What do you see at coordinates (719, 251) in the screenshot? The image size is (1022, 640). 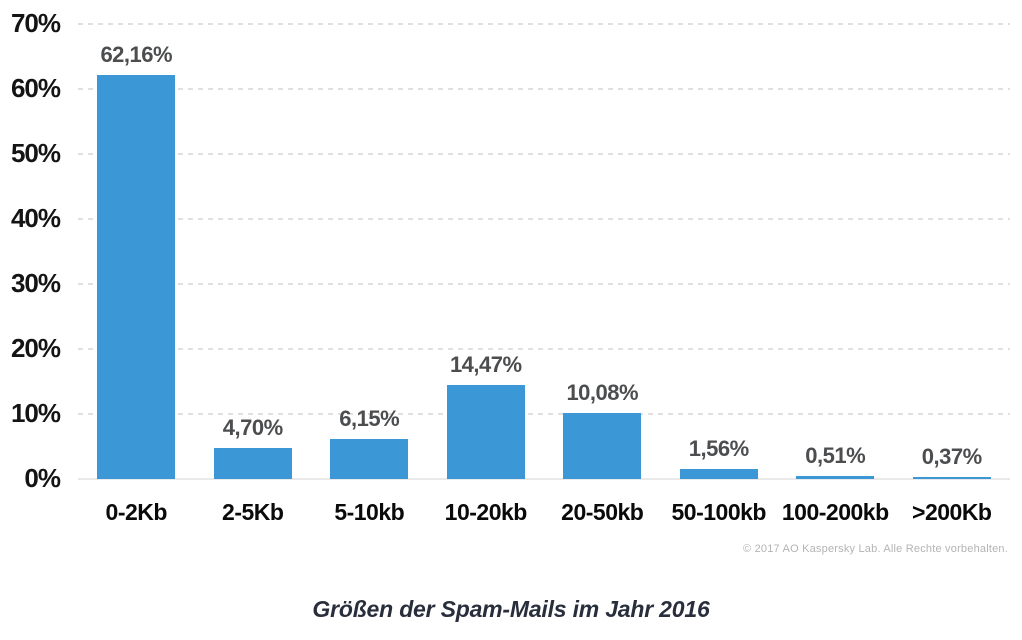 I see `bar-column: 1,56%` at bounding box center [719, 251].